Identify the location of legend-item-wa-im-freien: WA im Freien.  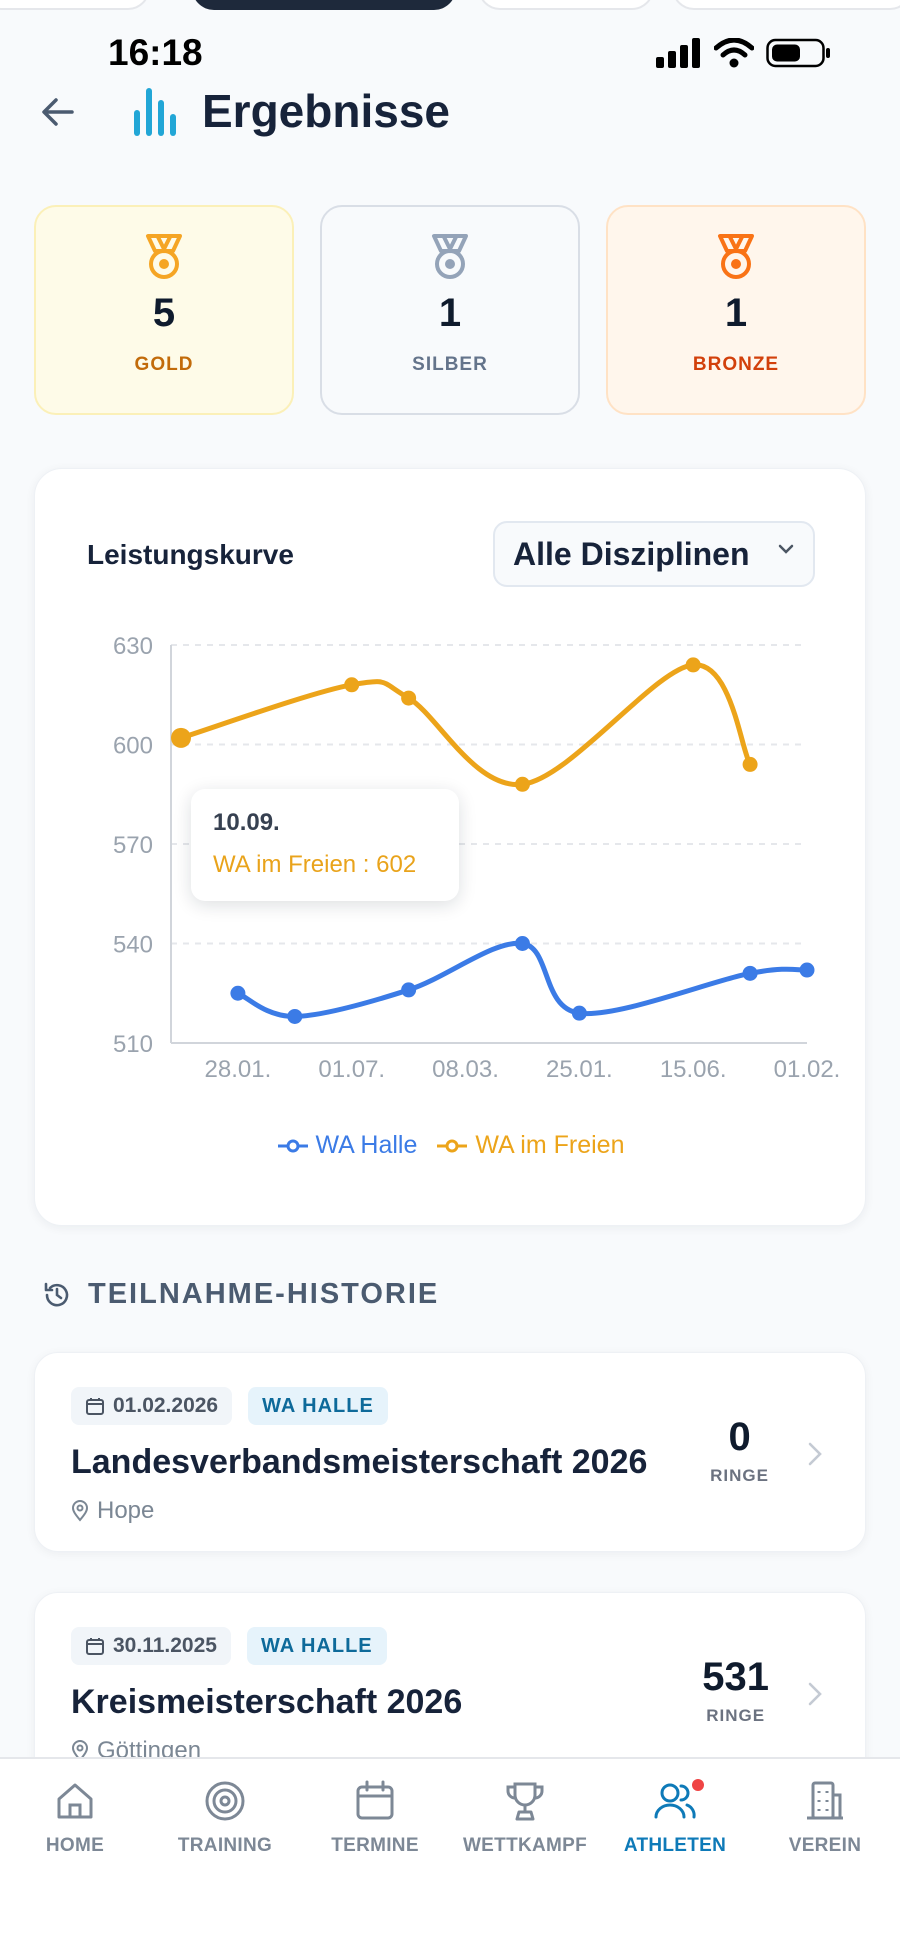
(531, 1145).